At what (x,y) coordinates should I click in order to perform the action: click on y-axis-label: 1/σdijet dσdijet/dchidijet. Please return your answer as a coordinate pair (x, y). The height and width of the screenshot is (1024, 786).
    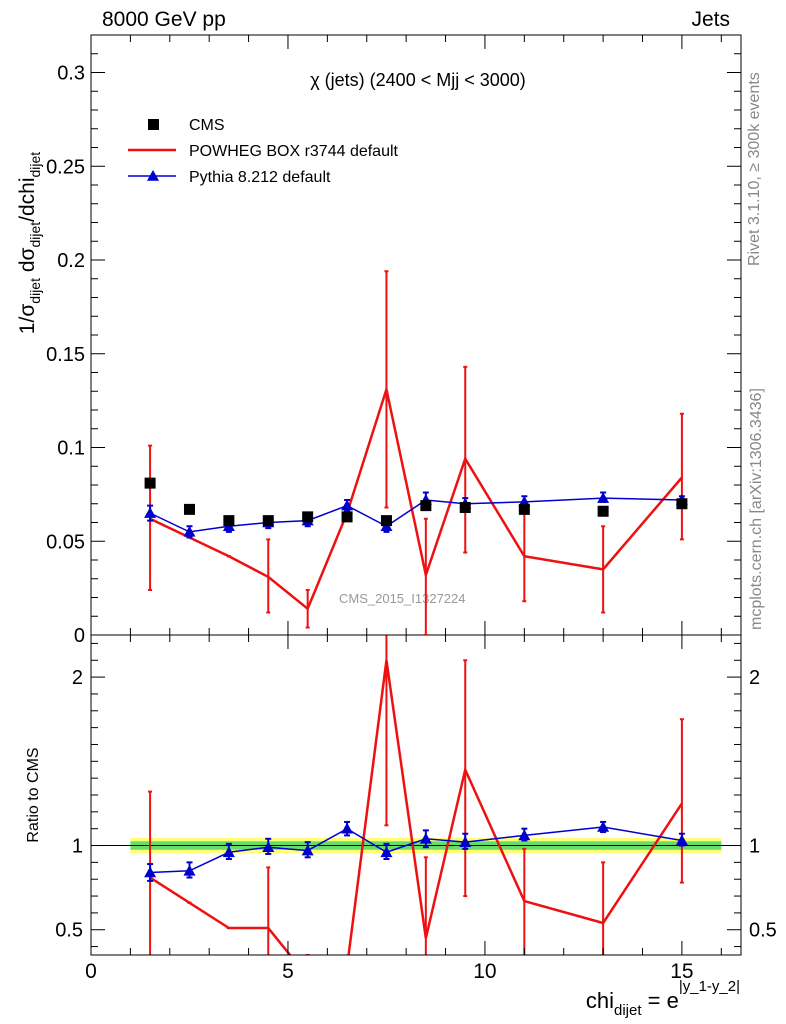
    Looking at the image, I should click on (29, 243).